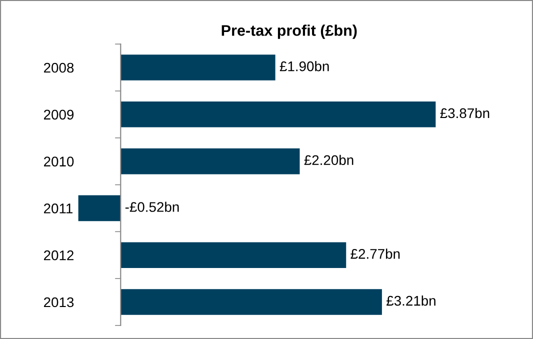  I want to click on data-label: -£0.52bn, so click(152, 207).